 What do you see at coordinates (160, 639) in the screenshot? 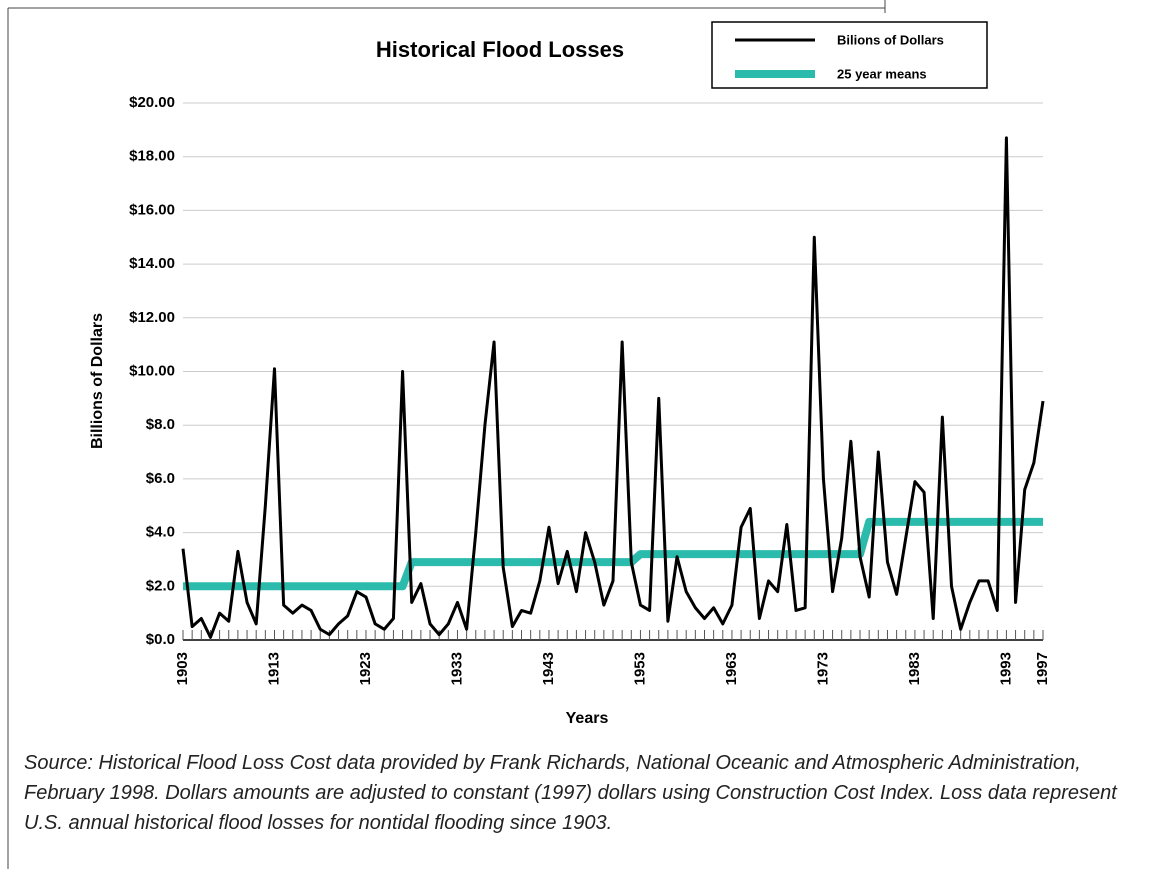
I see `y-tick-label: $0.0` at bounding box center [160, 639].